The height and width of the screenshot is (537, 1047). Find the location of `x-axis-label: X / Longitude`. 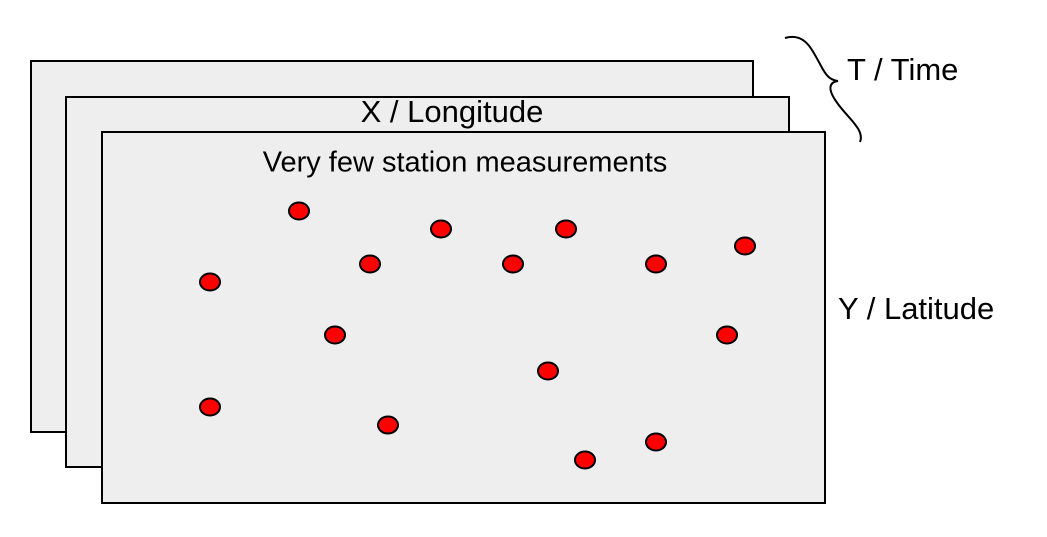

x-axis-label: X / Longitude is located at coordinates (452, 111).